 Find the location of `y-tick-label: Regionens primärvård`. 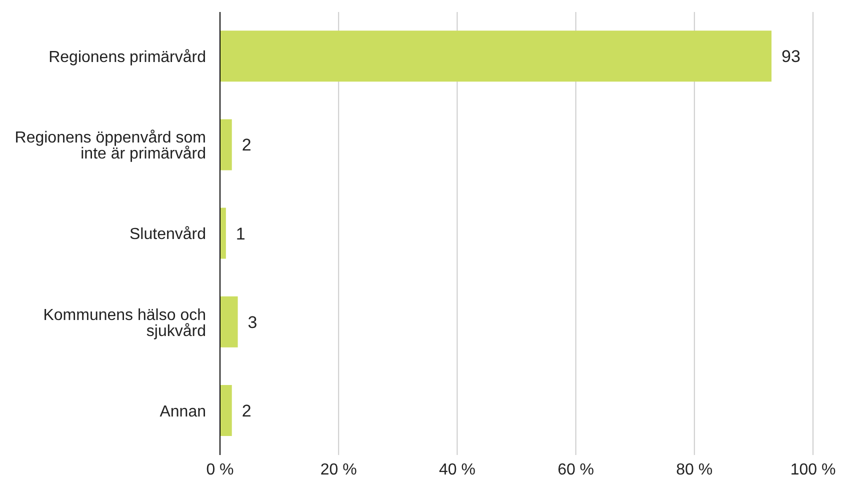

y-tick-label: Regionens primärvård is located at coordinates (127, 57).